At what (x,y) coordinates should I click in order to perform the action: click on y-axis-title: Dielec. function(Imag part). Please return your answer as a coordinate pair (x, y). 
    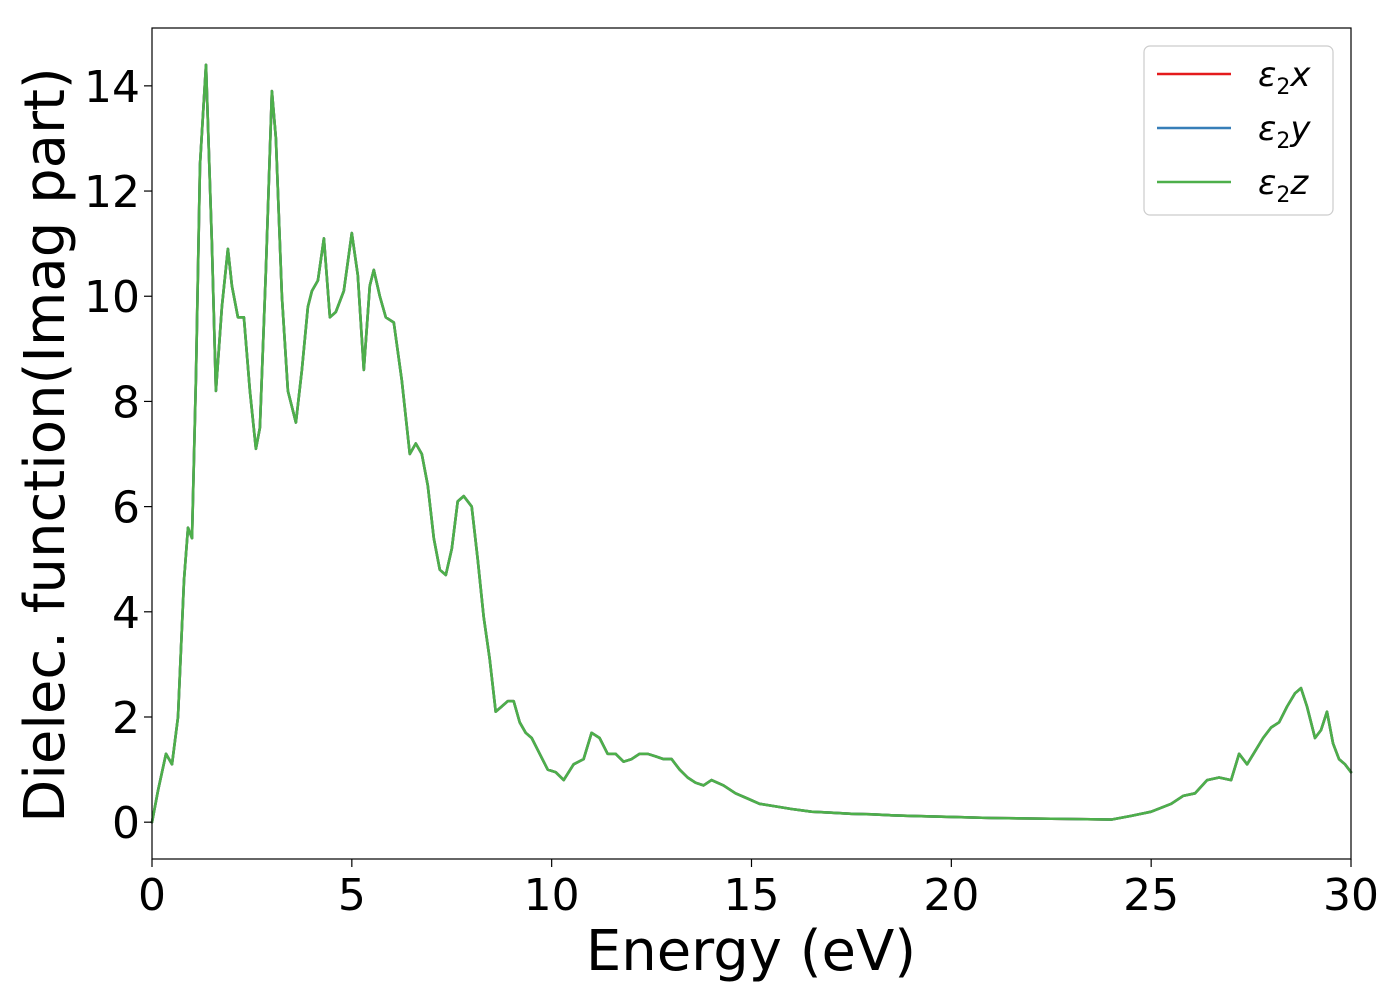
    Looking at the image, I should click on (45, 445).